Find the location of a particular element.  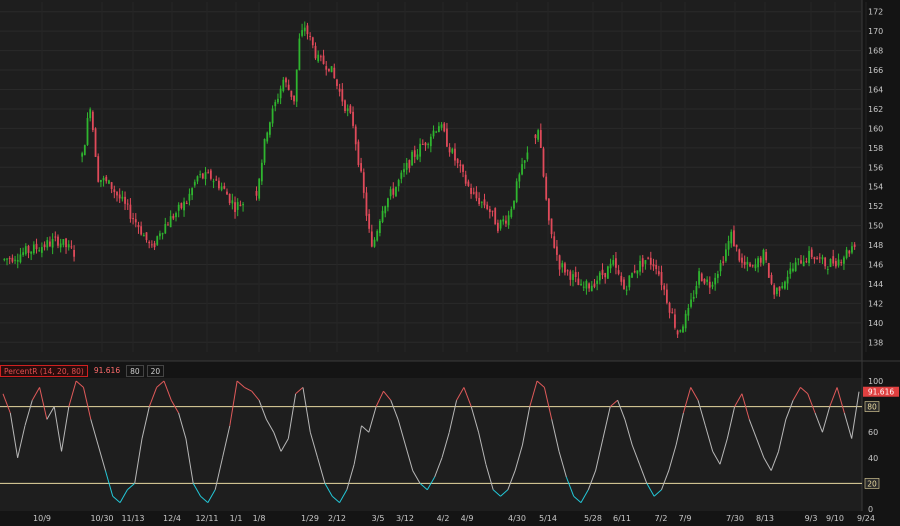

price-axis-tick-label: 168 is located at coordinates (875, 51).